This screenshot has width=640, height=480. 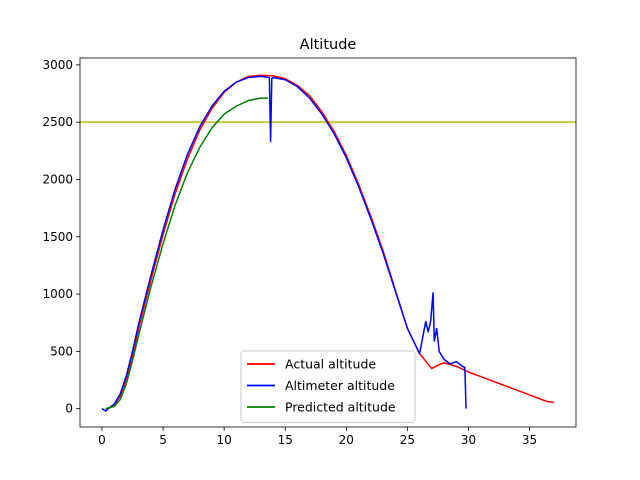 I want to click on chart-title: Altitude, so click(x=328, y=45).